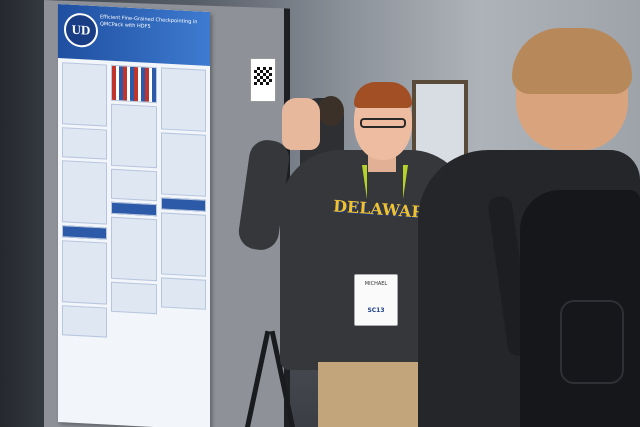  I want to click on viewer-hair, so click(572, 61).